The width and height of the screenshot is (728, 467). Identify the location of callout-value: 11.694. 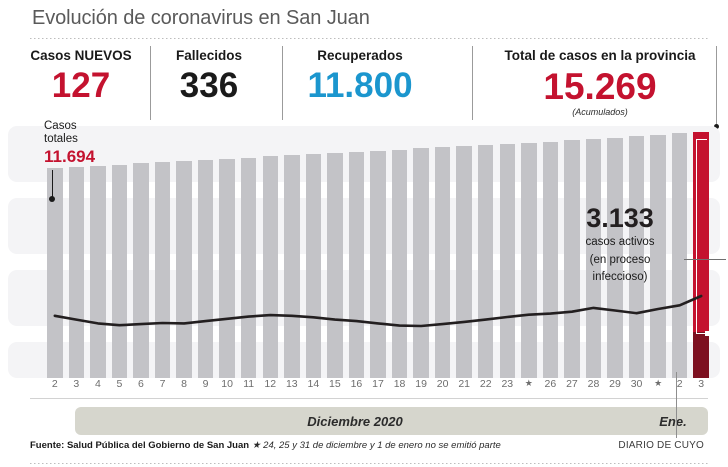
(70, 156).